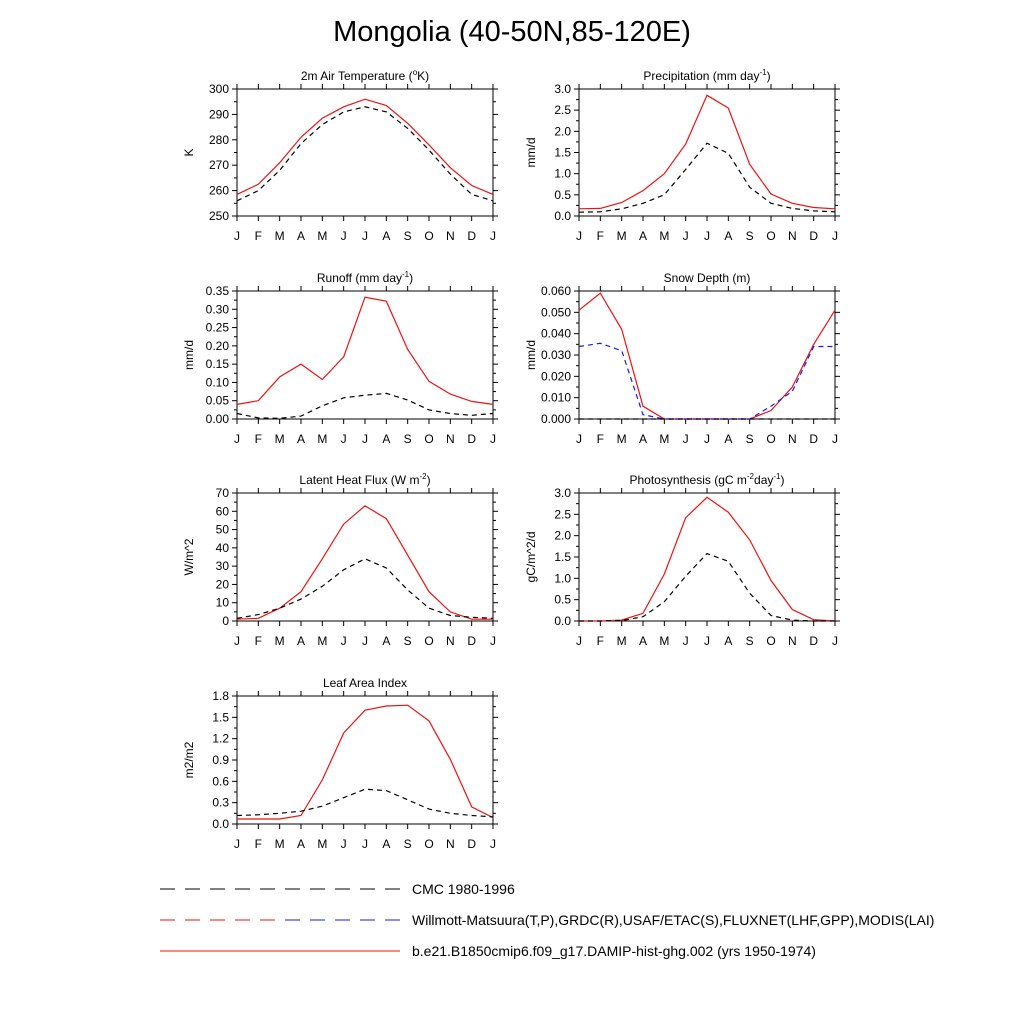 The height and width of the screenshot is (1024, 1024). What do you see at coordinates (219, 165) in the screenshot?
I see `y-tick-label: 270` at bounding box center [219, 165].